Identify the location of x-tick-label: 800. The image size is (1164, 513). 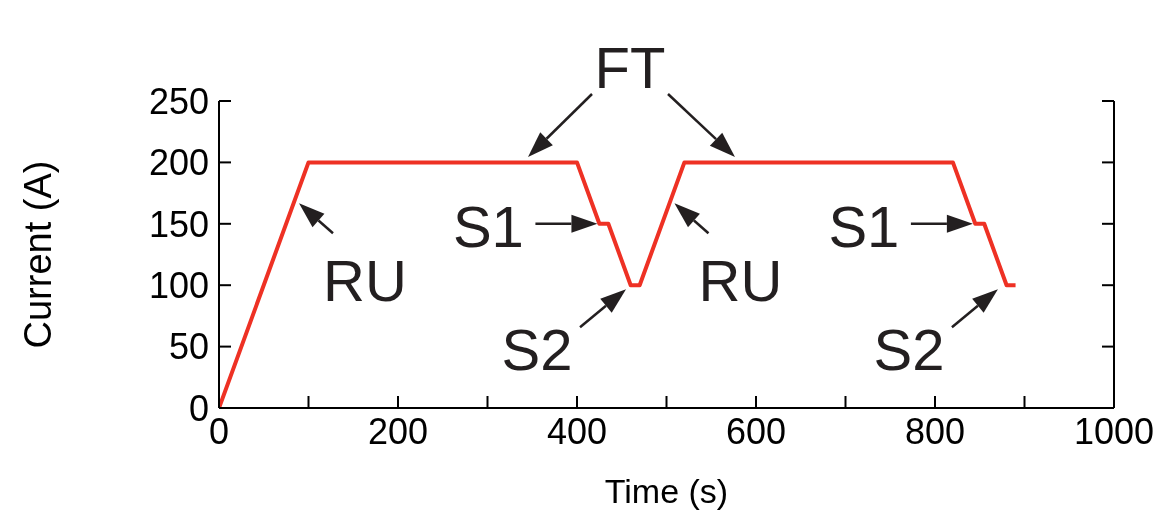
(935, 431).